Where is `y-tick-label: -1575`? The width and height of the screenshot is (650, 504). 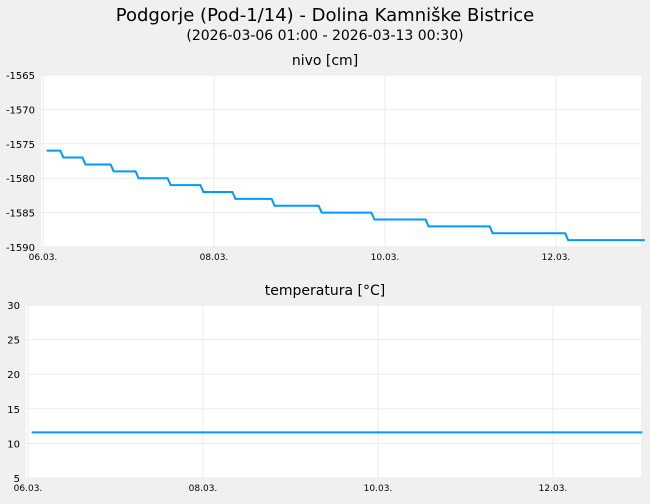 y-tick-label: -1575 is located at coordinates (20, 145).